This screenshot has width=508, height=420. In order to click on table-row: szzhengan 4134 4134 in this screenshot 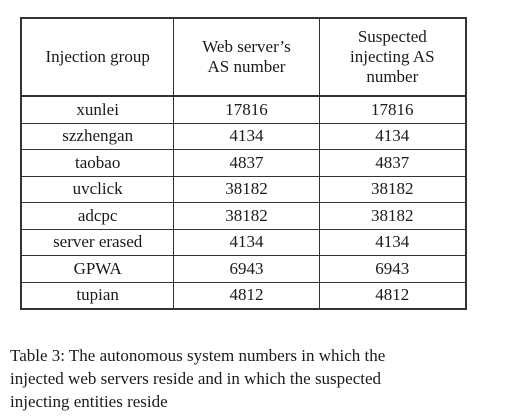, I will do `click(243, 136)`.